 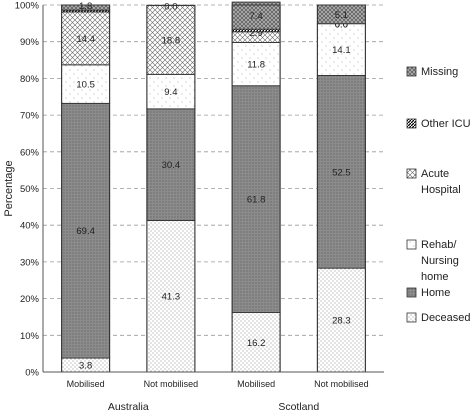 I want to click on data-label: 2.9, so click(x=256, y=33).